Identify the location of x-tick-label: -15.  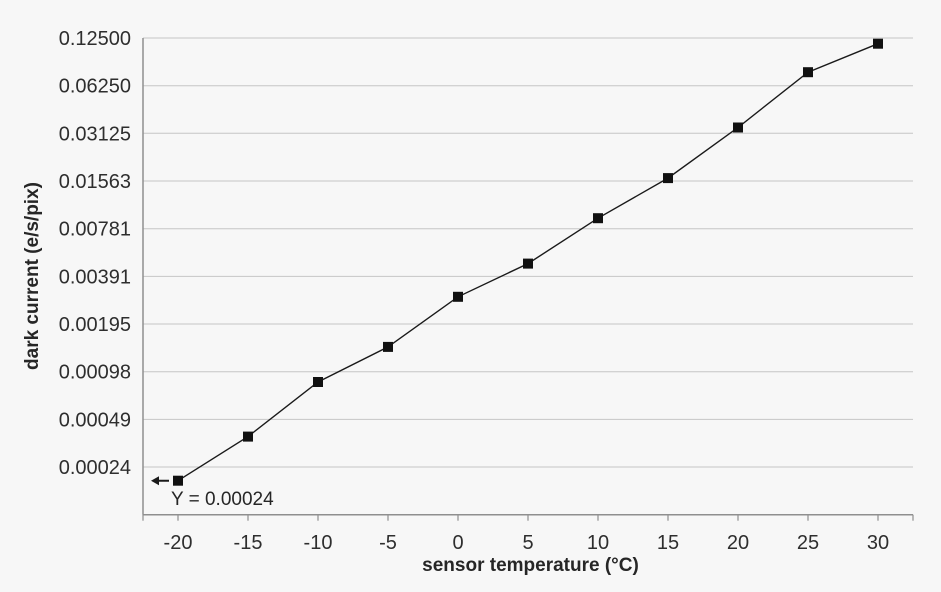
(248, 543).